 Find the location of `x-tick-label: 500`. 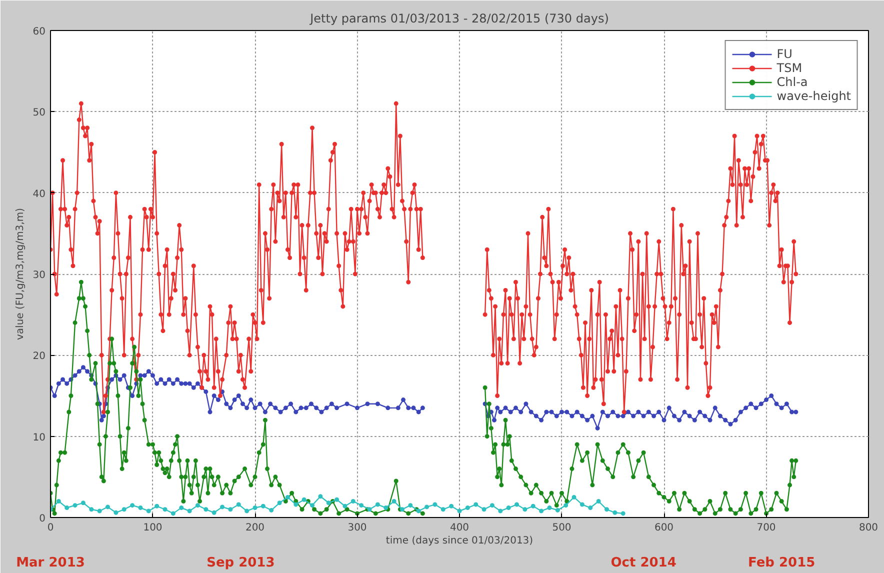

x-tick-label: 500 is located at coordinates (562, 528).